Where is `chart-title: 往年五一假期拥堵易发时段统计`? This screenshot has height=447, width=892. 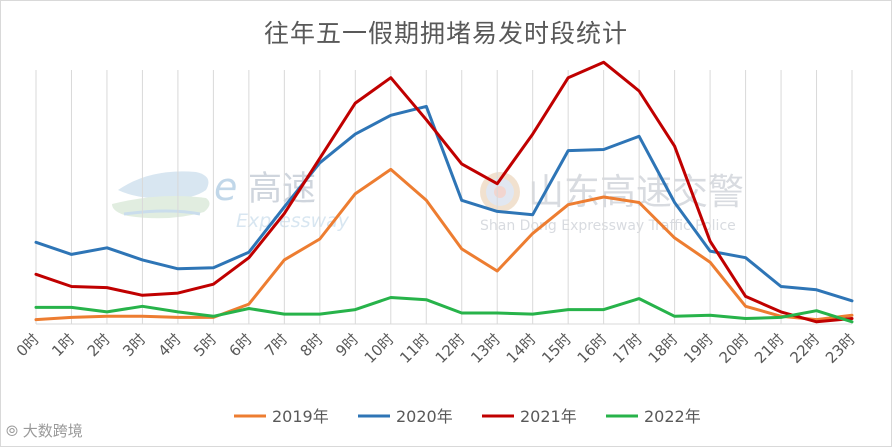 chart-title: 往年五一假期拥堵易发时段统计 is located at coordinates (445, 33).